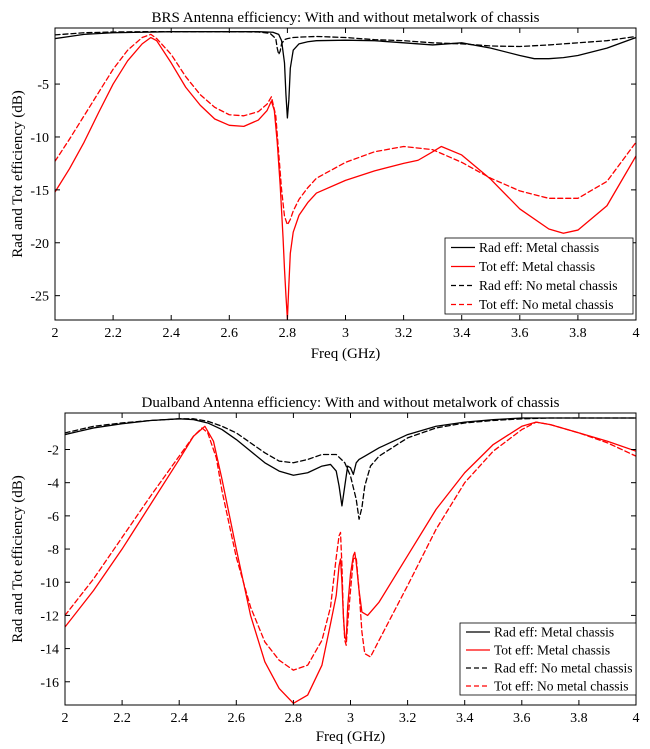  Describe the element at coordinates (39, 297) in the screenshot. I see `y-tick-label: -25` at that location.